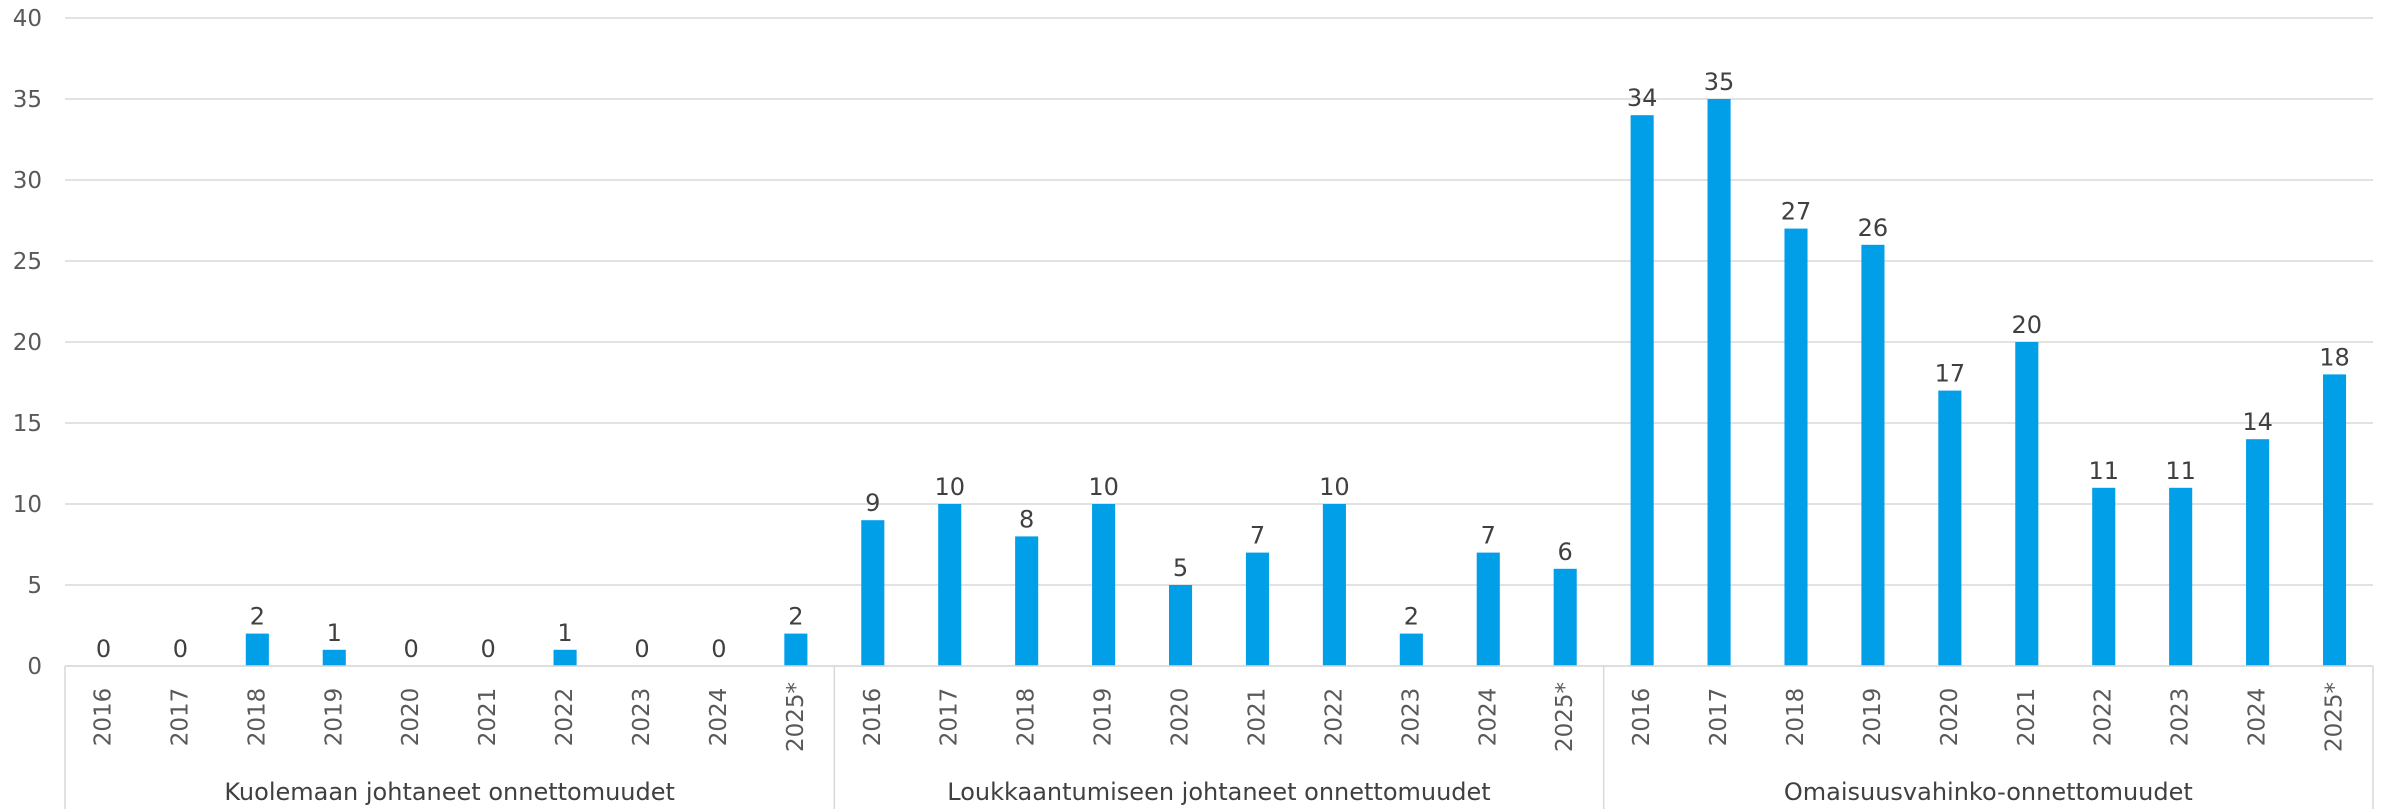 The height and width of the screenshot is (809, 2387). What do you see at coordinates (34, 586) in the screenshot?
I see `y-tick-label: 5` at bounding box center [34, 586].